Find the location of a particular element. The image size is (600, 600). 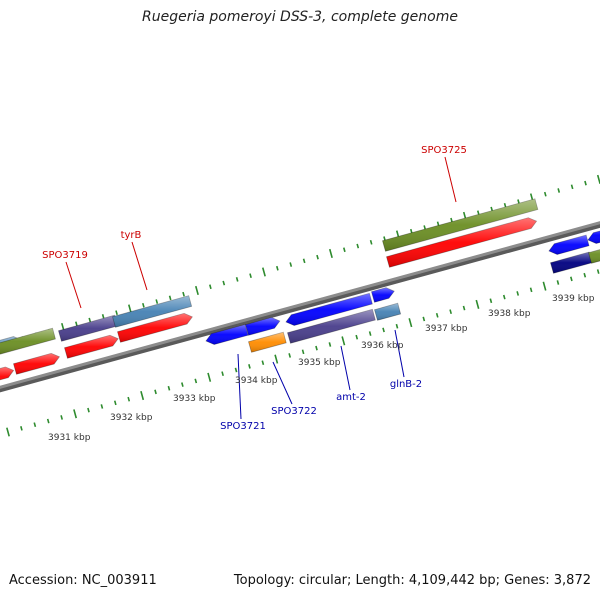

scale-label: 3935 kbp is located at coordinates (319, 363).